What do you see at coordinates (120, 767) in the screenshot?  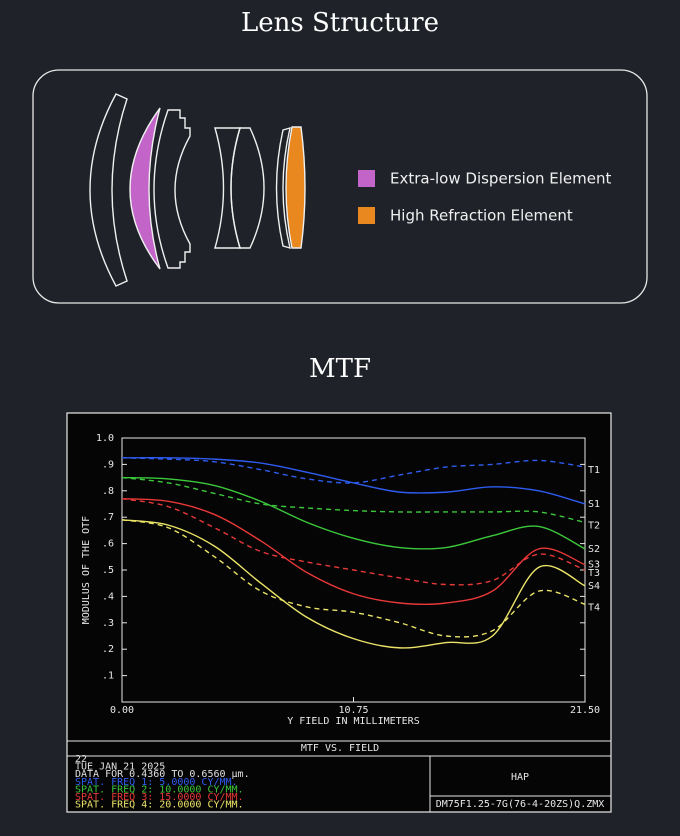 I see `footer-line: TUE JAN 21 2025` at bounding box center [120, 767].